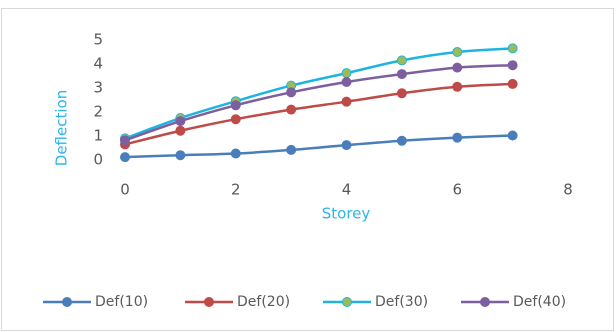  I want to click on x-tick-label: 4, so click(347, 190).